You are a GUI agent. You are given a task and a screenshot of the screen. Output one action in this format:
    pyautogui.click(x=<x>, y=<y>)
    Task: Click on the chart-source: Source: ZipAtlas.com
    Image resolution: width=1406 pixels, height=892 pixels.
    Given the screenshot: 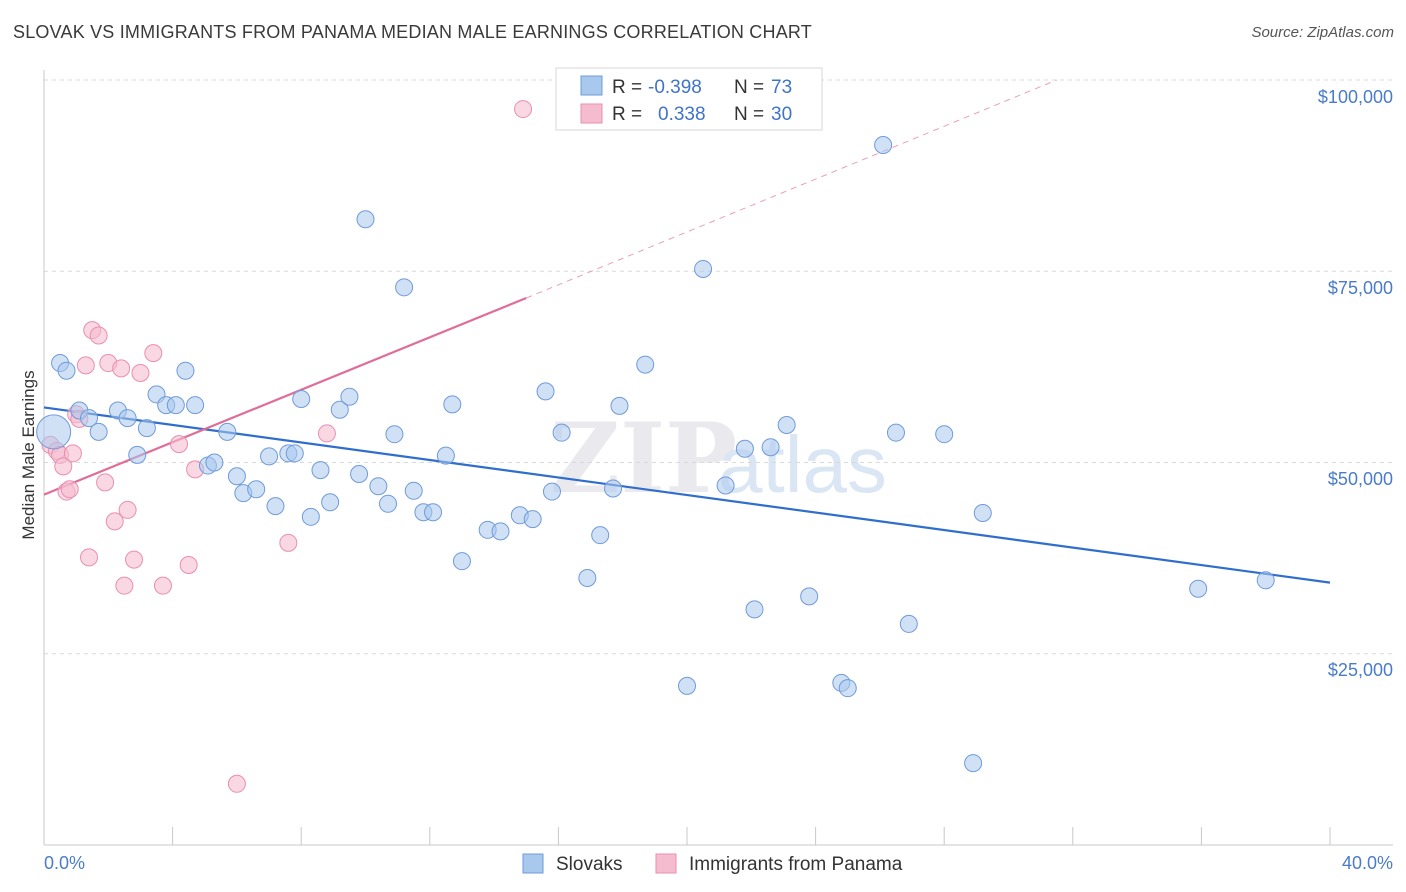 What is the action you would take?
    pyautogui.click(x=1322, y=32)
    